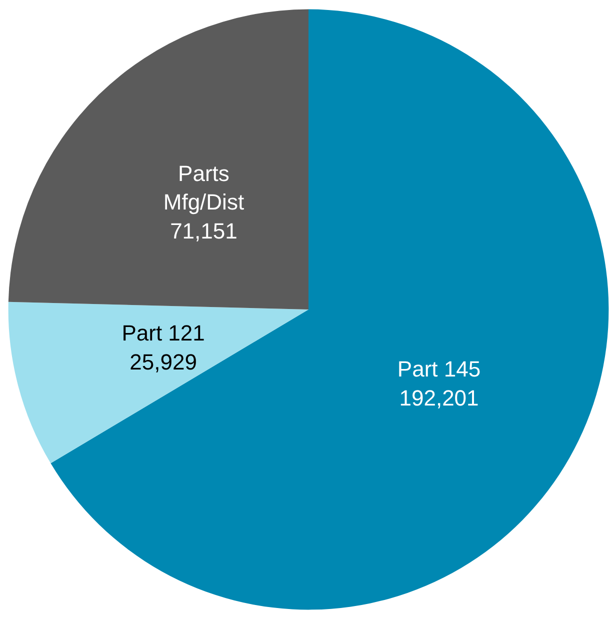  What do you see at coordinates (203, 187) in the screenshot?
I see `slice-label: Parts Mfg/Dist` at bounding box center [203, 187].